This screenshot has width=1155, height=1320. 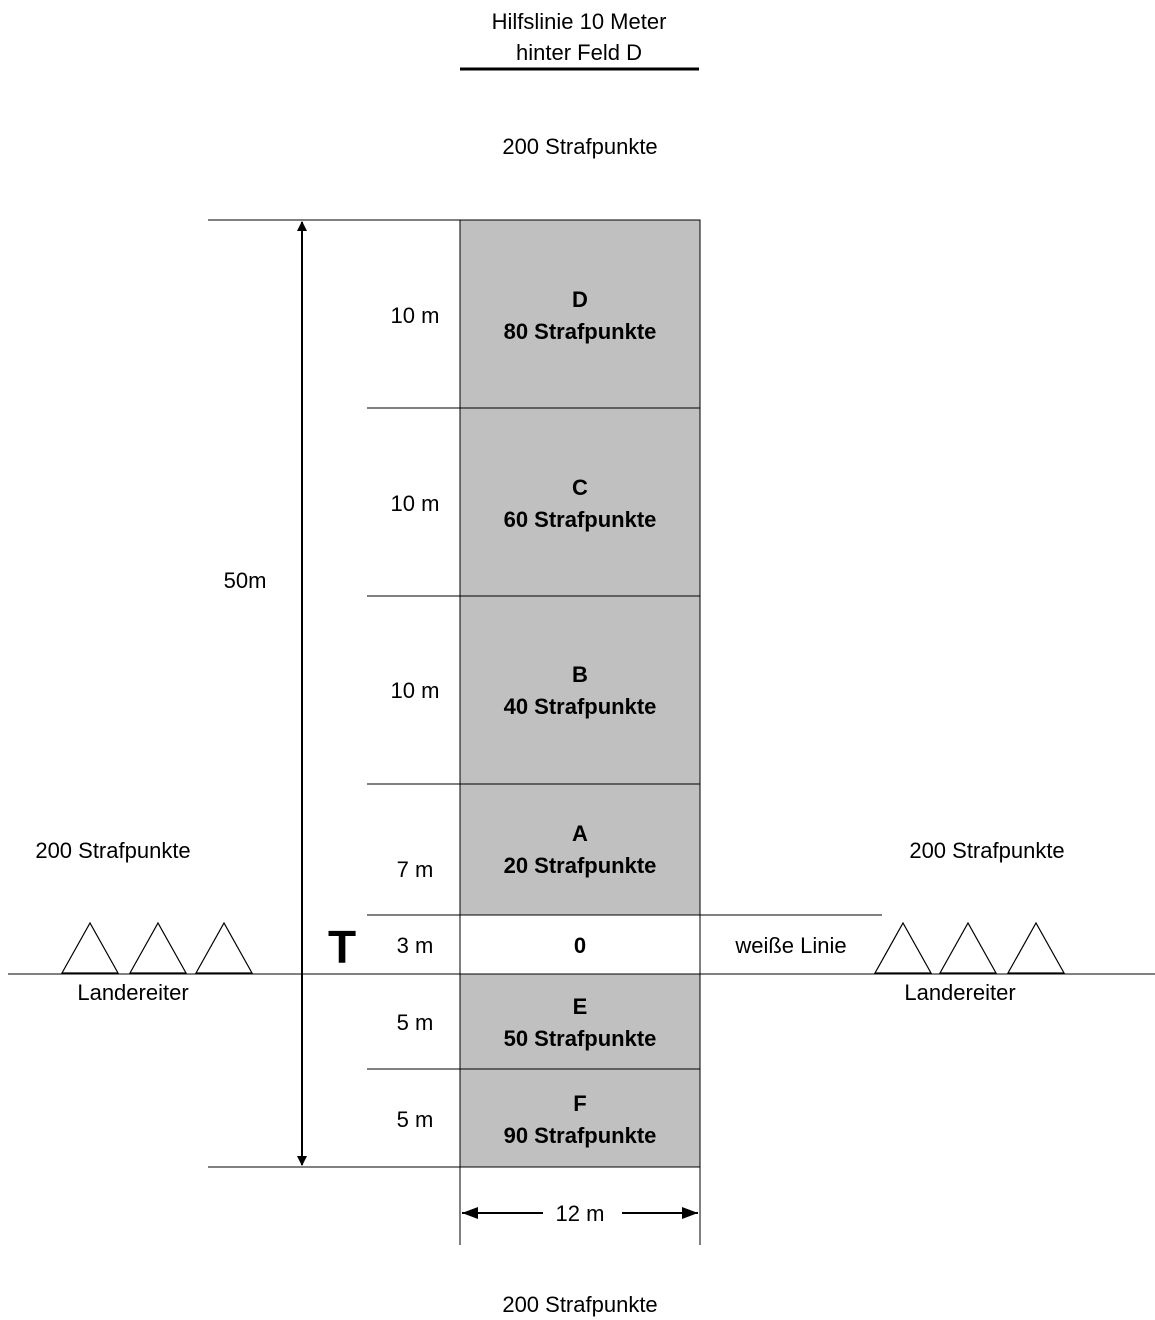 I want to click on length-label-e: 5 m, so click(x=415, y=1022).